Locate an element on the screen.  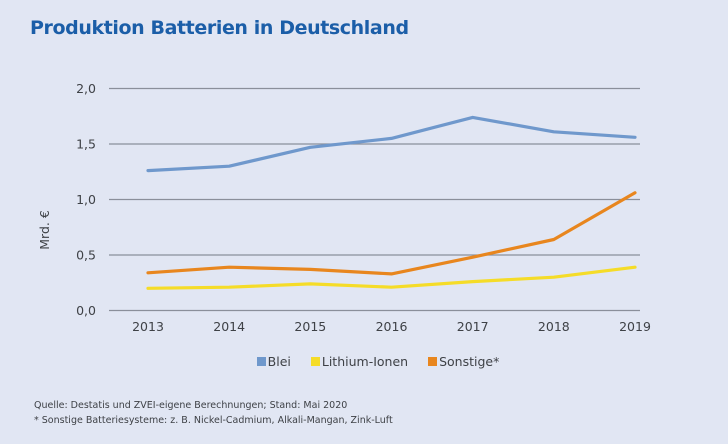
legend-label-lithium-ionen: Lithium-Ionen is located at coordinates (365, 361).